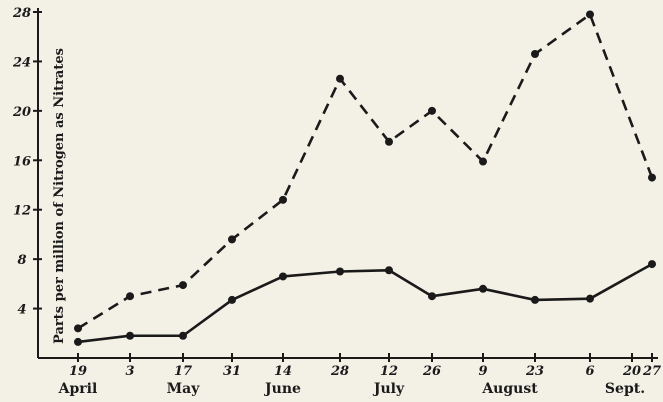 The width and height of the screenshot is (663, 402). Describe the element at coordinates (431, 371) in the screenshot. I see `x-tick-label: 26` at that location.